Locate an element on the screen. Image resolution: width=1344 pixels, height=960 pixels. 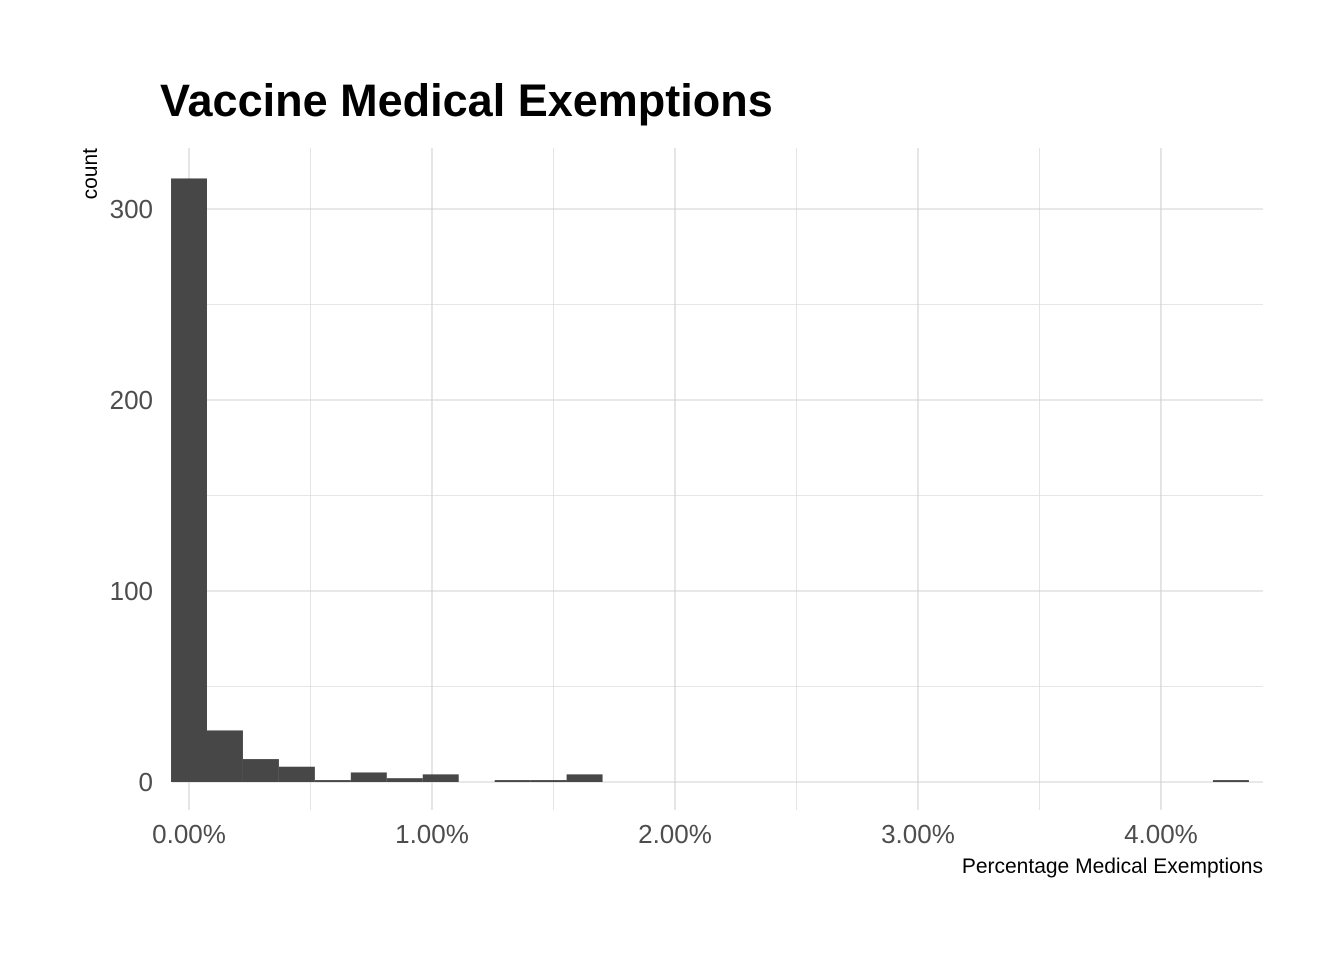
x-axis-title: Percentage Medical Exemptions is located at coordinates (1112, 866).